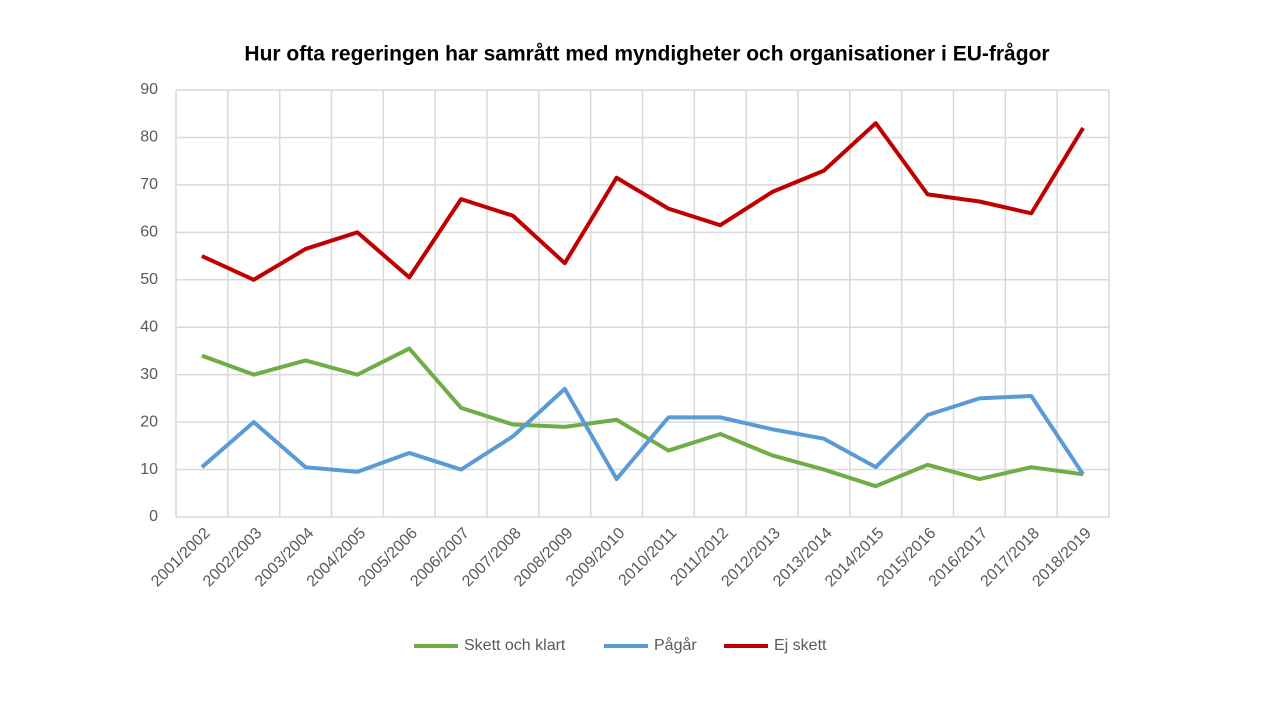 The image size is (1280, 720). I want to click on y-tick-label: 80, so click(149, 137).